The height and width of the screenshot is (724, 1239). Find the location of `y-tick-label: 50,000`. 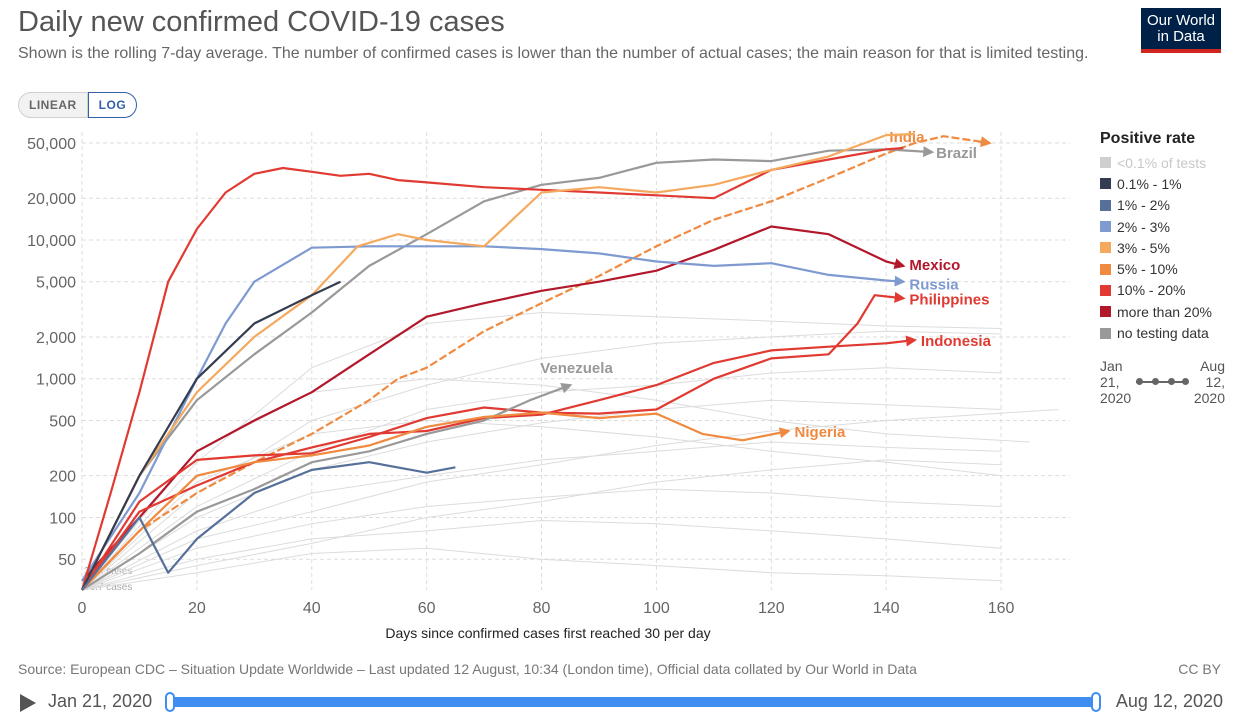

y-tick-label: 50,000 is located at coordinates (51, 144).